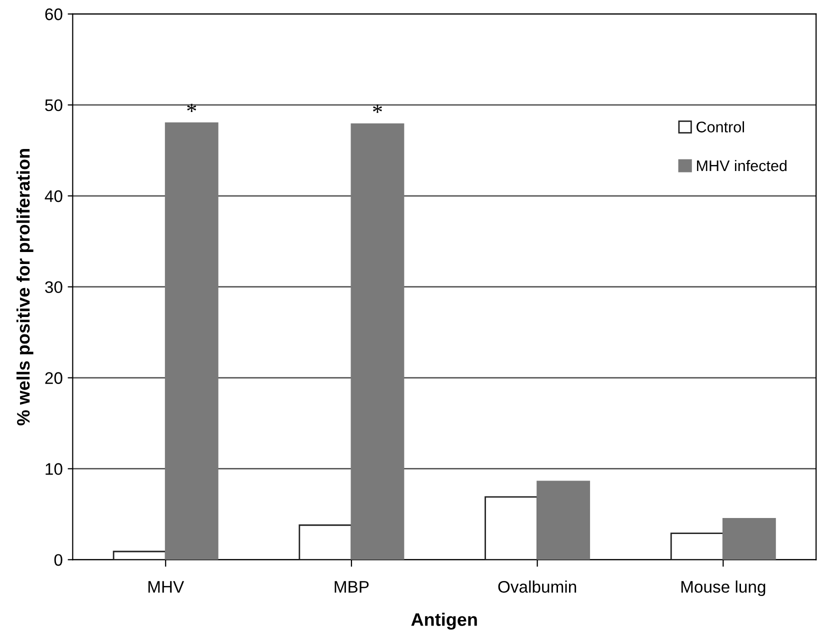  What do you see at coordinates (741, 166) in the screenshot?
I see `legend-label: MHV infected` at bounding box center [741, 166].